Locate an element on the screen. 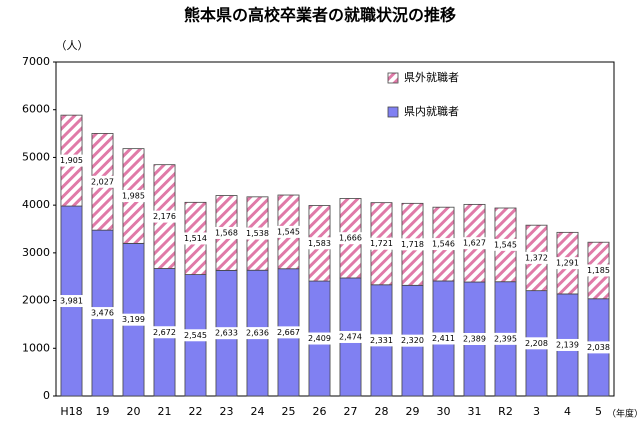 The width and height of the screenshot is (640, 428). value-label: 2,411 is located at coordinates (443, 338).